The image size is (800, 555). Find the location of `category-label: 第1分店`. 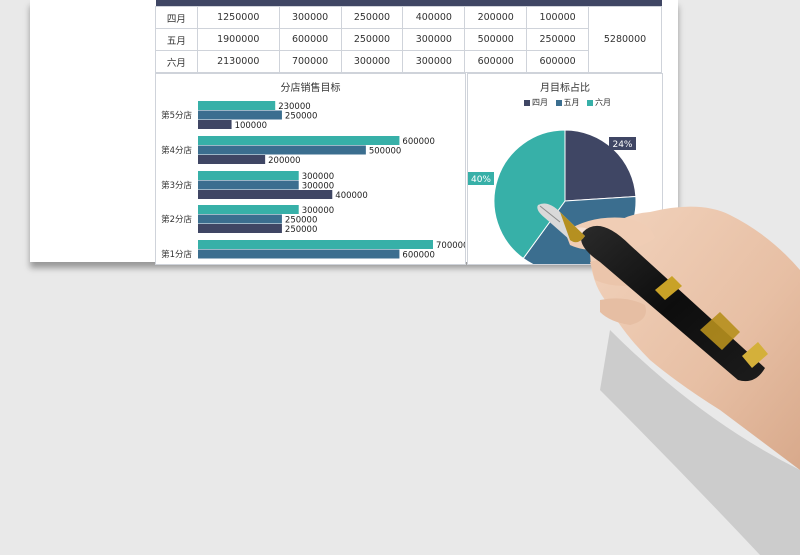

category-label: 第1分店 is located at coordinates (176, 254).